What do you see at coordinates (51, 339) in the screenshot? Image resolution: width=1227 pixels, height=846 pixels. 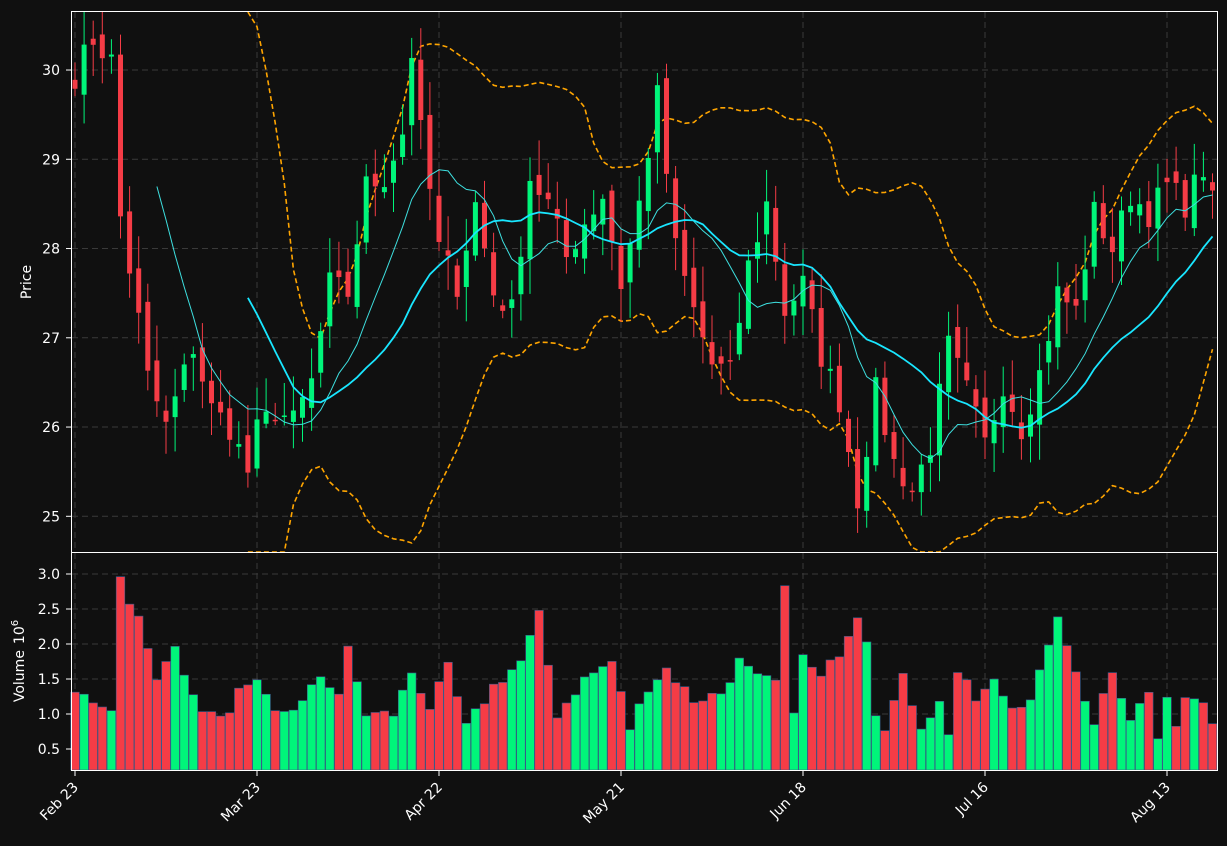 I see `price-tick-label: 27` at bounding box center [51, 339].